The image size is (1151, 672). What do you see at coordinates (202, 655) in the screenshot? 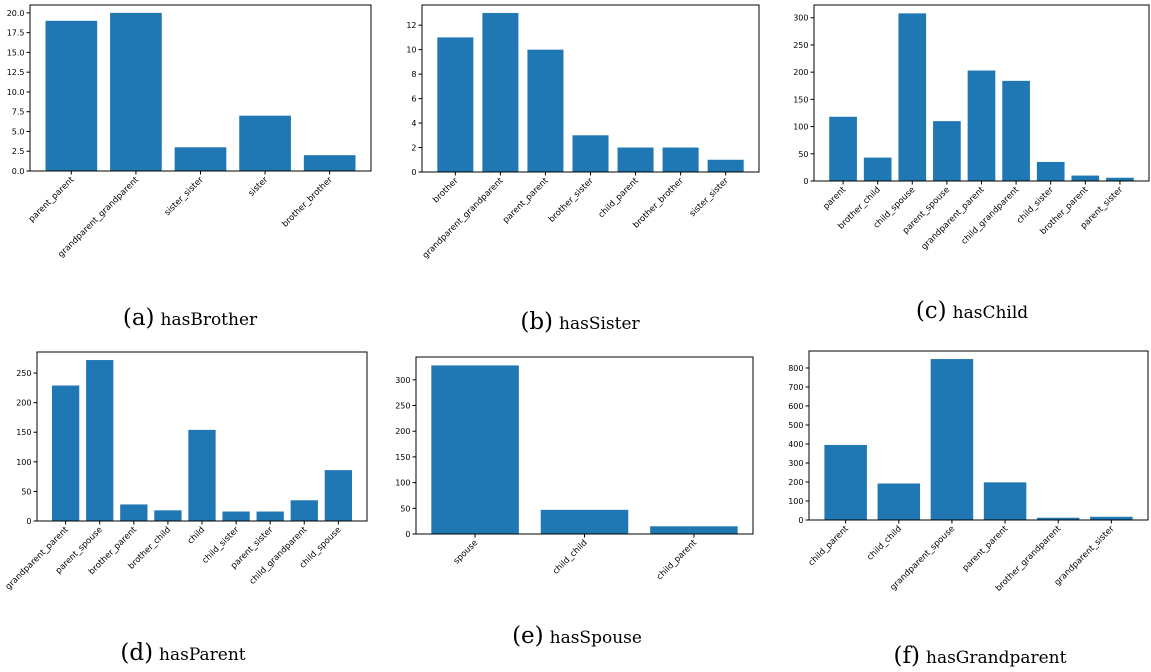
I see `caption-text: hasParent` at bounding box center [202, 655].